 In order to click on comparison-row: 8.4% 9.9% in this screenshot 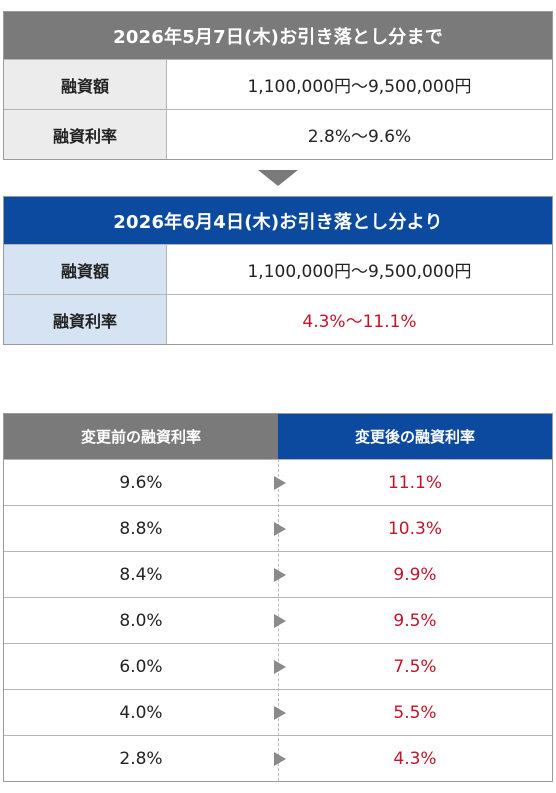, I will do `click(278, 574)`.